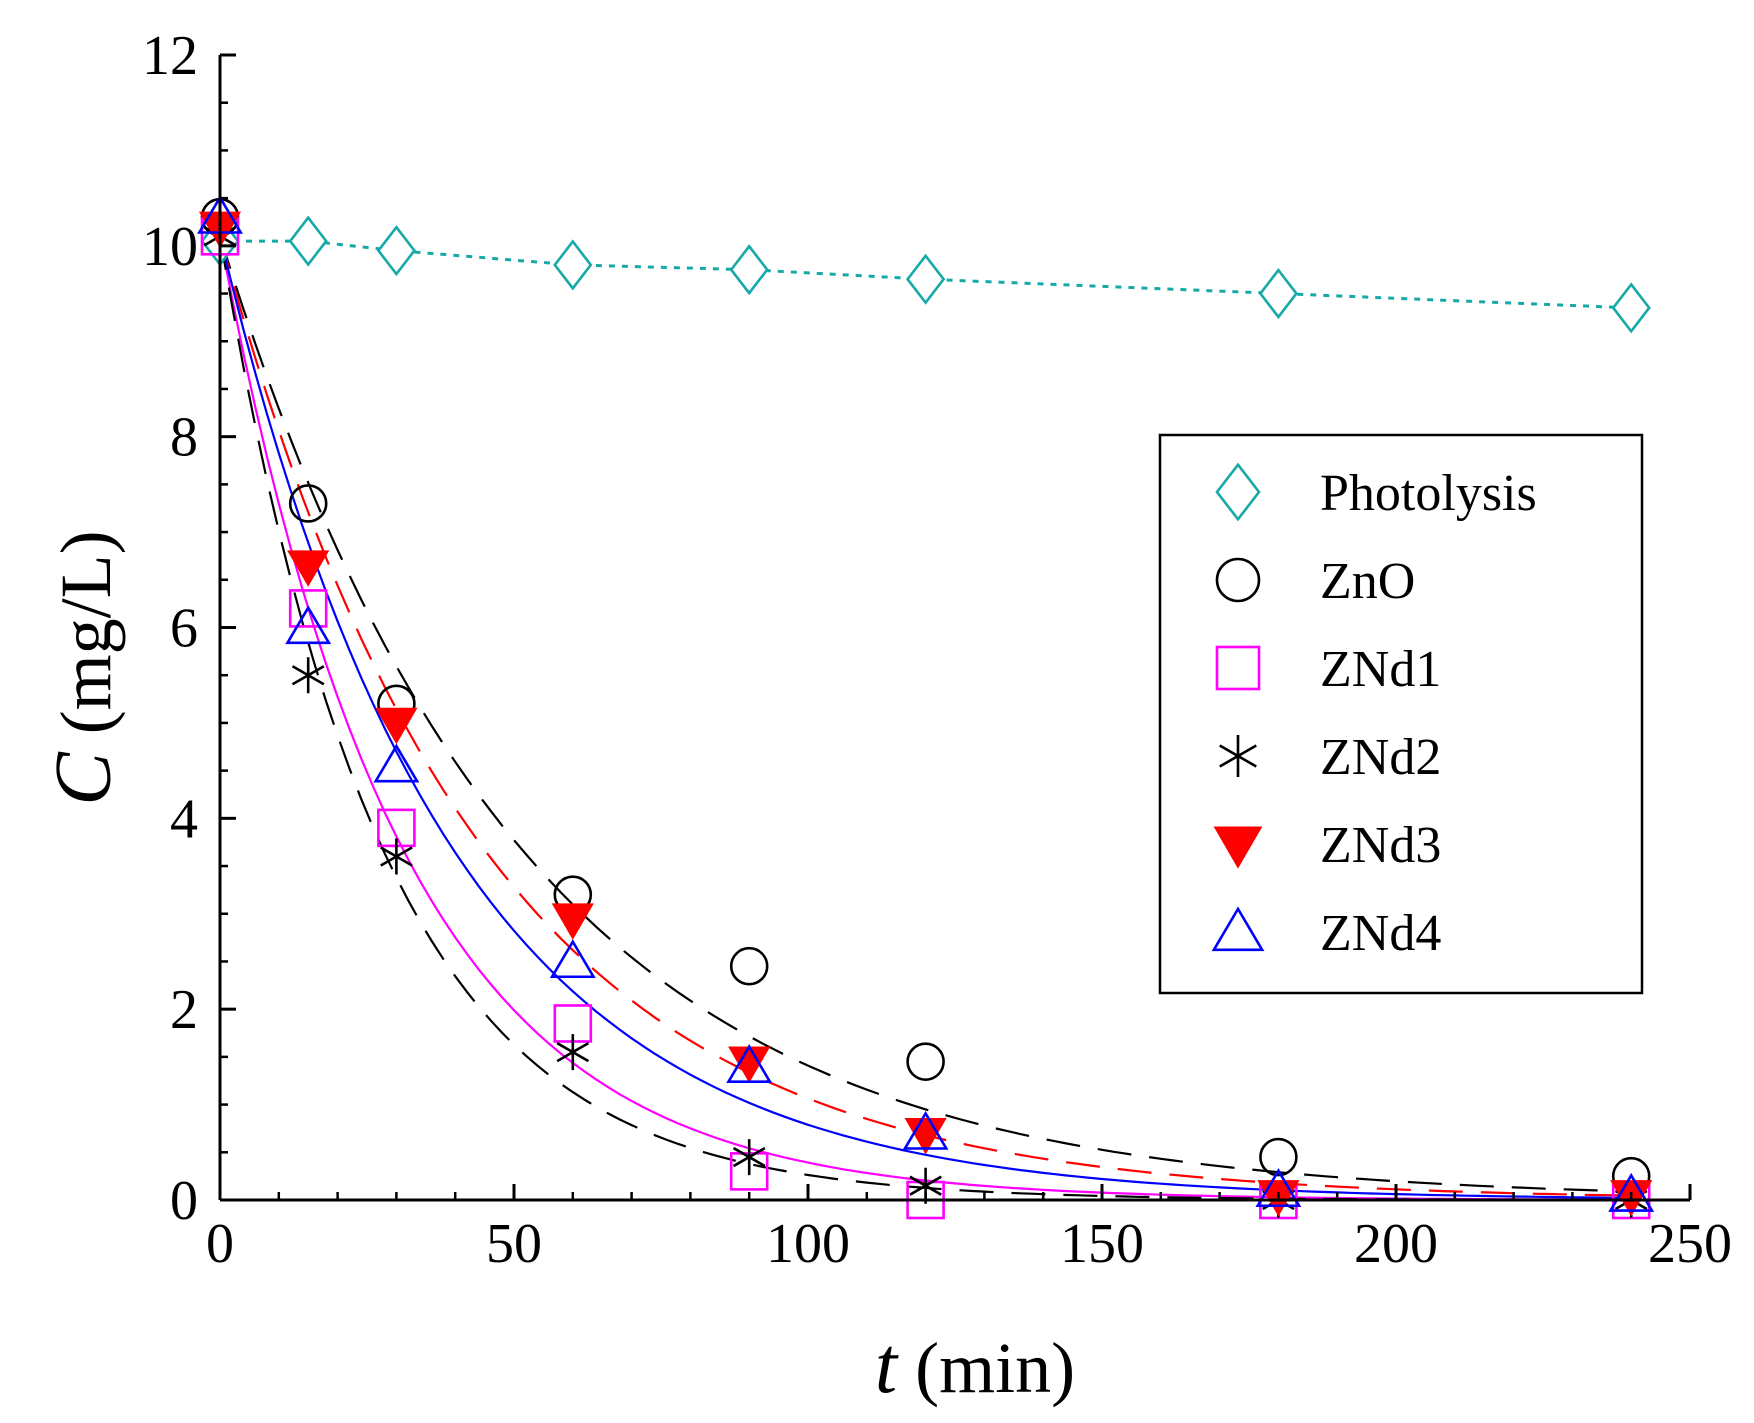  I want to click on y-axis-unit: (mg/L), so click(86, 632).